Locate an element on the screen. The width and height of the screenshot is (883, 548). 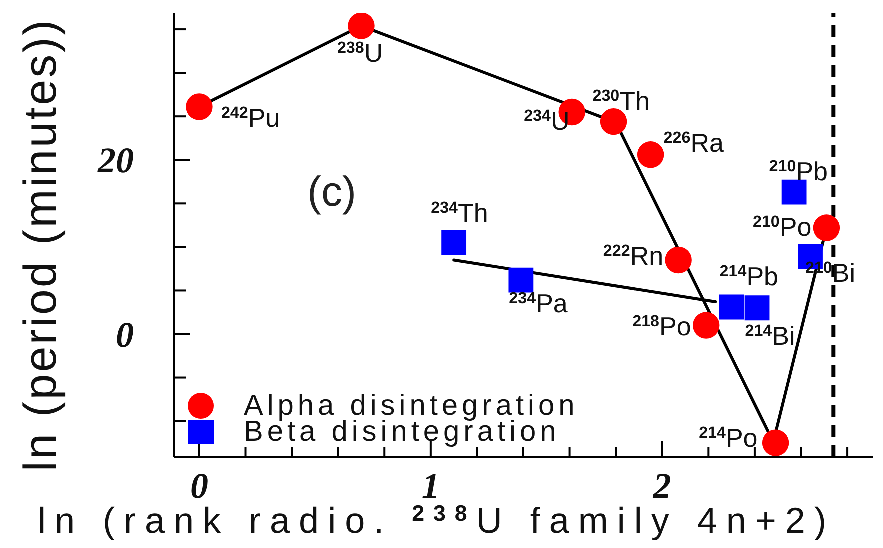
y-tick-label: 20 is located at coordinates (115, 160).